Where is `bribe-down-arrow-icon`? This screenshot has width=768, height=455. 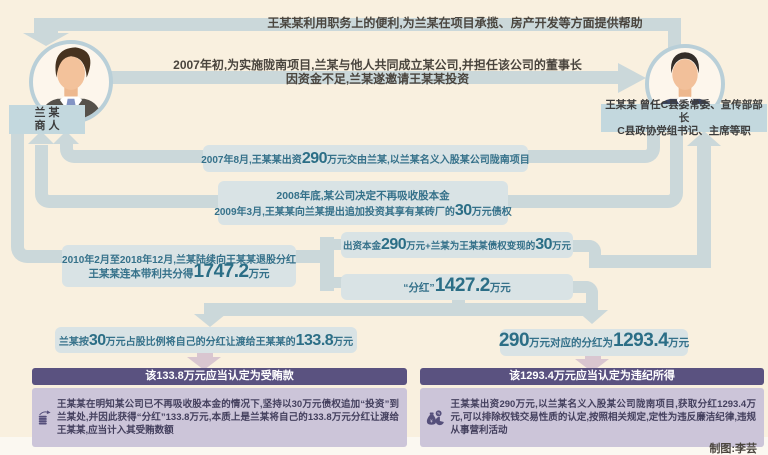
bribe-down-arrow-icon is located at coordinates (204, 363).